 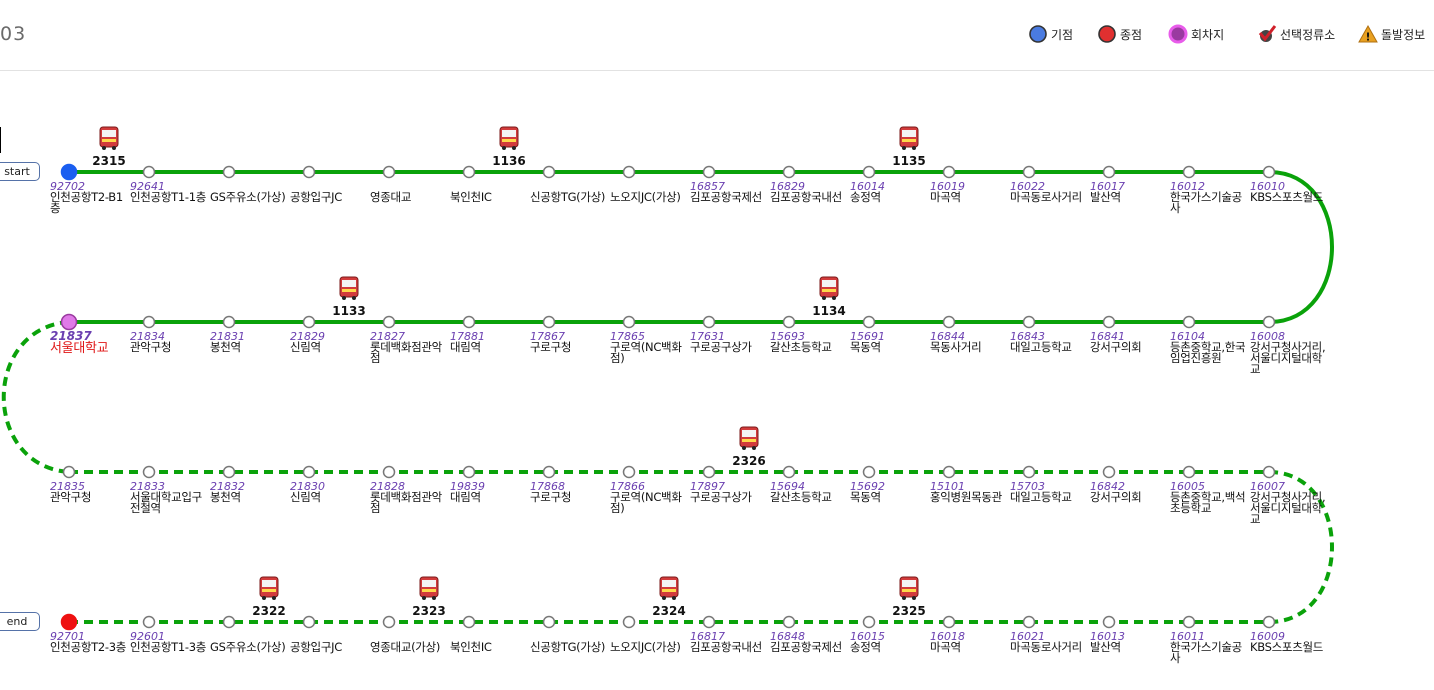 I want to click on stop-label: 21833 서울대학교입구전철역, so click(x=169, y=497).